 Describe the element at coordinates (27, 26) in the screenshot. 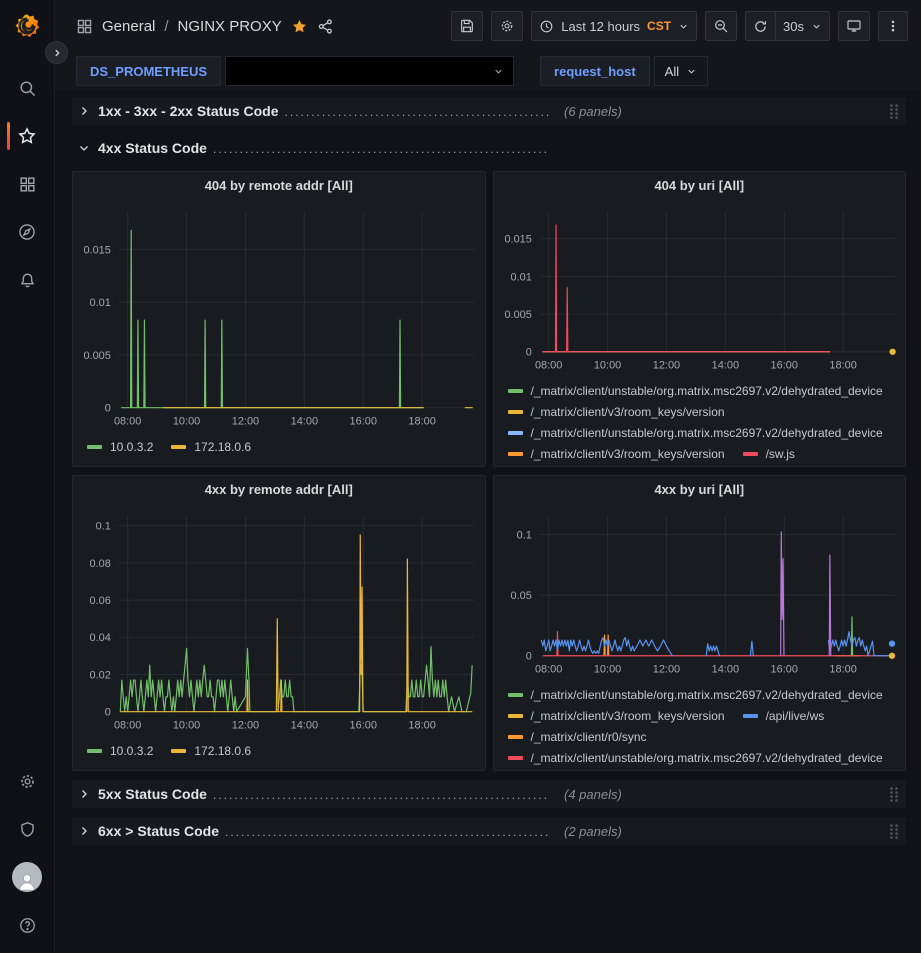

I see `grafana-logo-icon` at that location.